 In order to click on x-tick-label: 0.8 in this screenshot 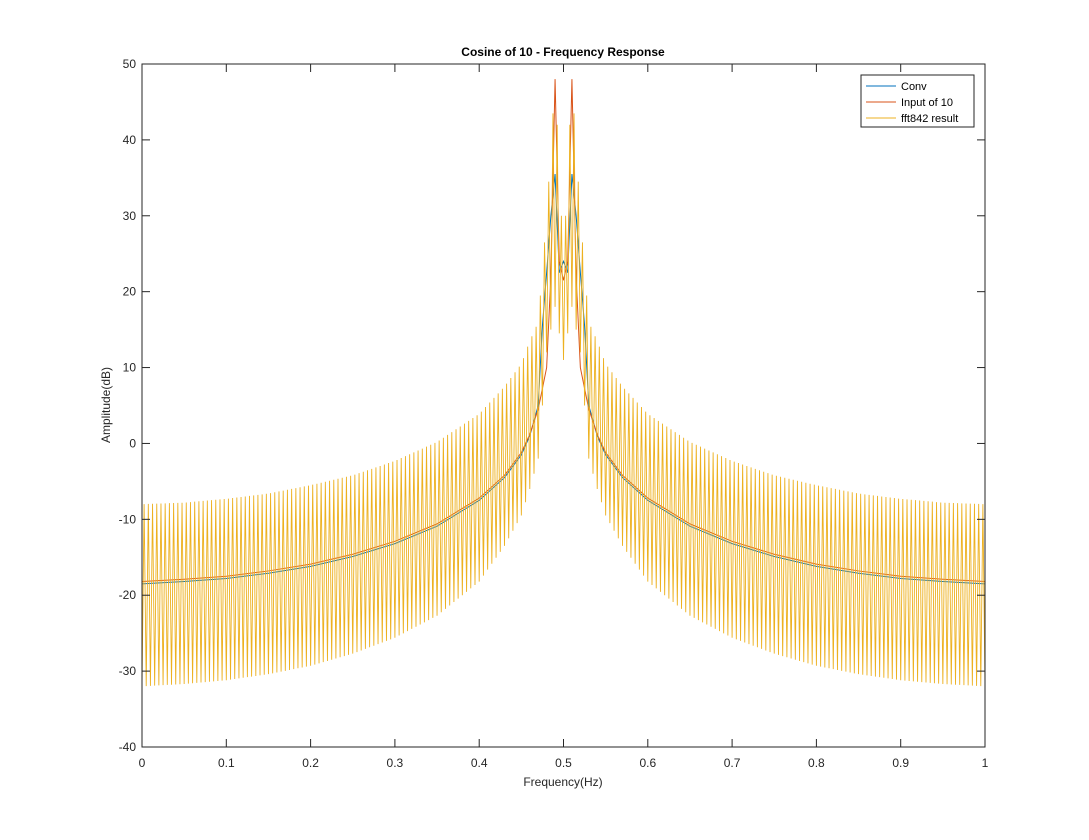, I will do `click(816, 763)`.